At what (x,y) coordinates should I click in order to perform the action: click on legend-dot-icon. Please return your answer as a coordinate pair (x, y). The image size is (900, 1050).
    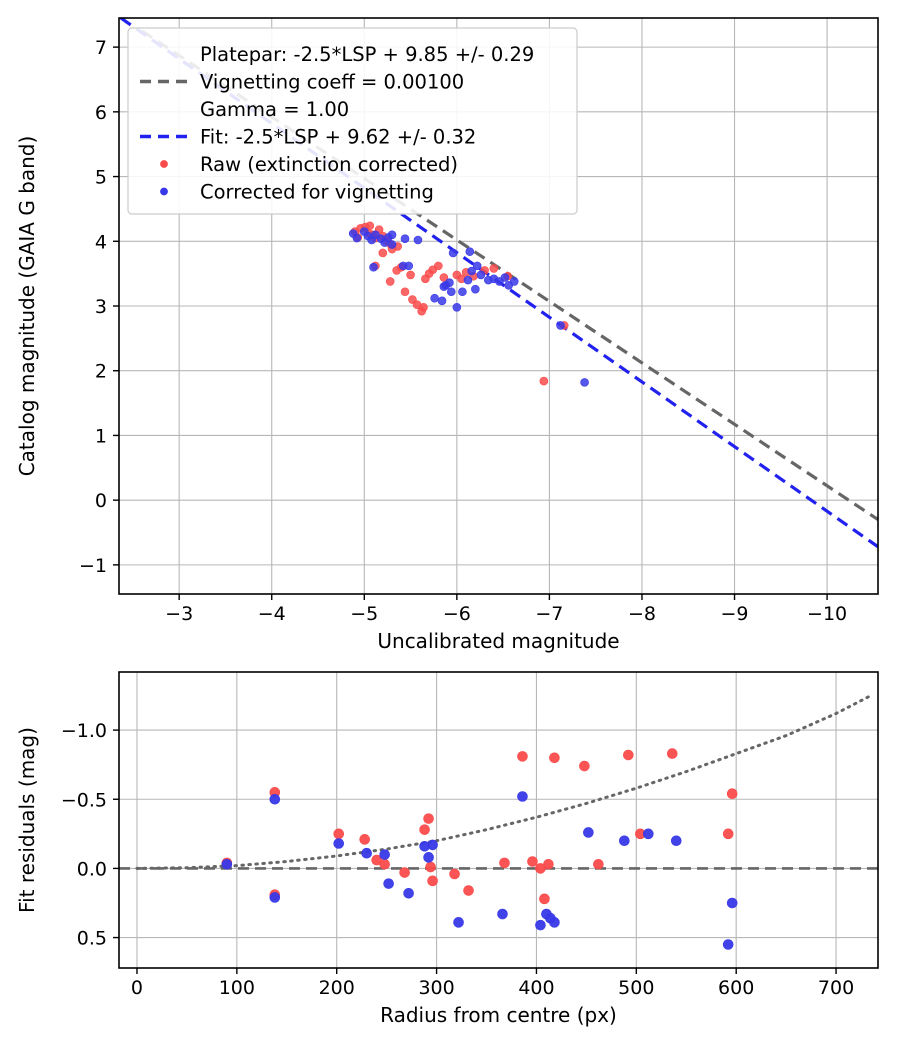
    Looking at the image, I should click on (164, 164).